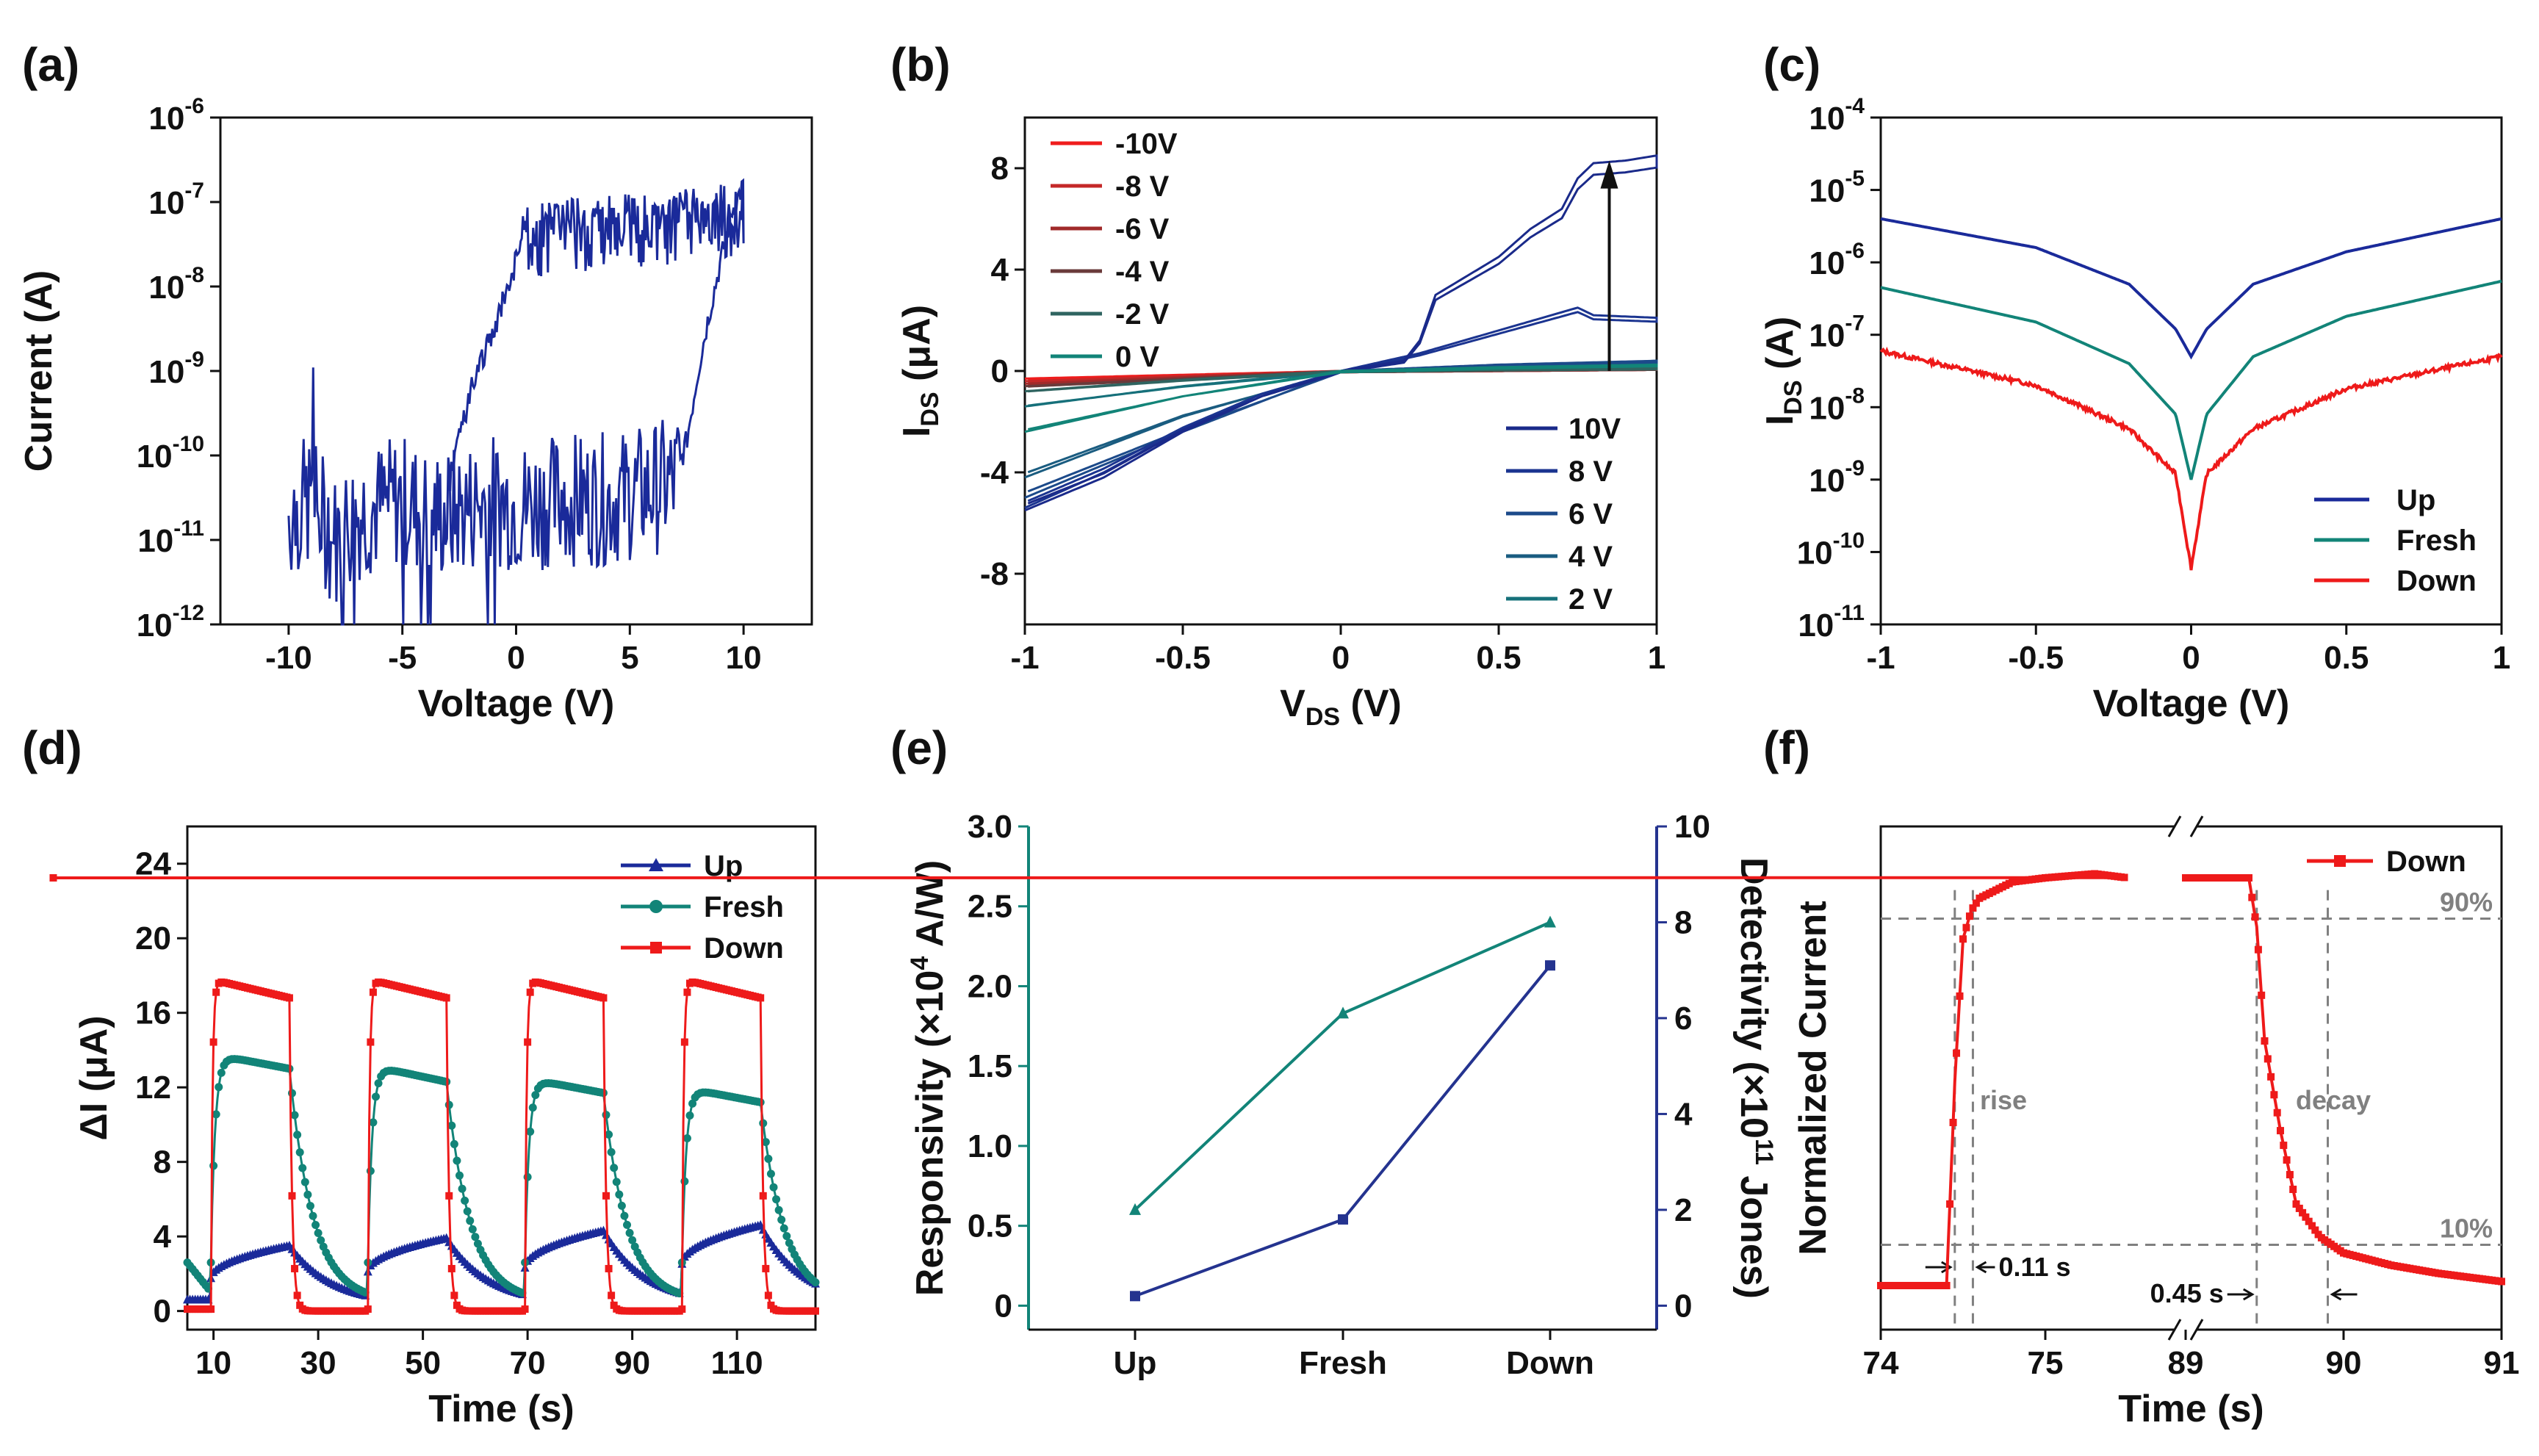 Image resolution: width=2539 pixels, height=1456 pixels. What do you see at coordinates (990, 986) in the screenshot?
I see `y-tick-label: 2.0` at bounding box center [990, 986].